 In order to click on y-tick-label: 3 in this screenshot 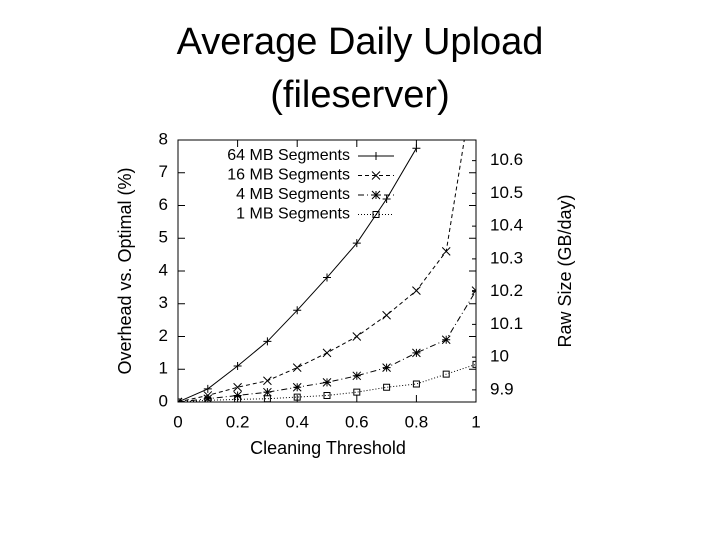, I will do `click(163, 302)`.